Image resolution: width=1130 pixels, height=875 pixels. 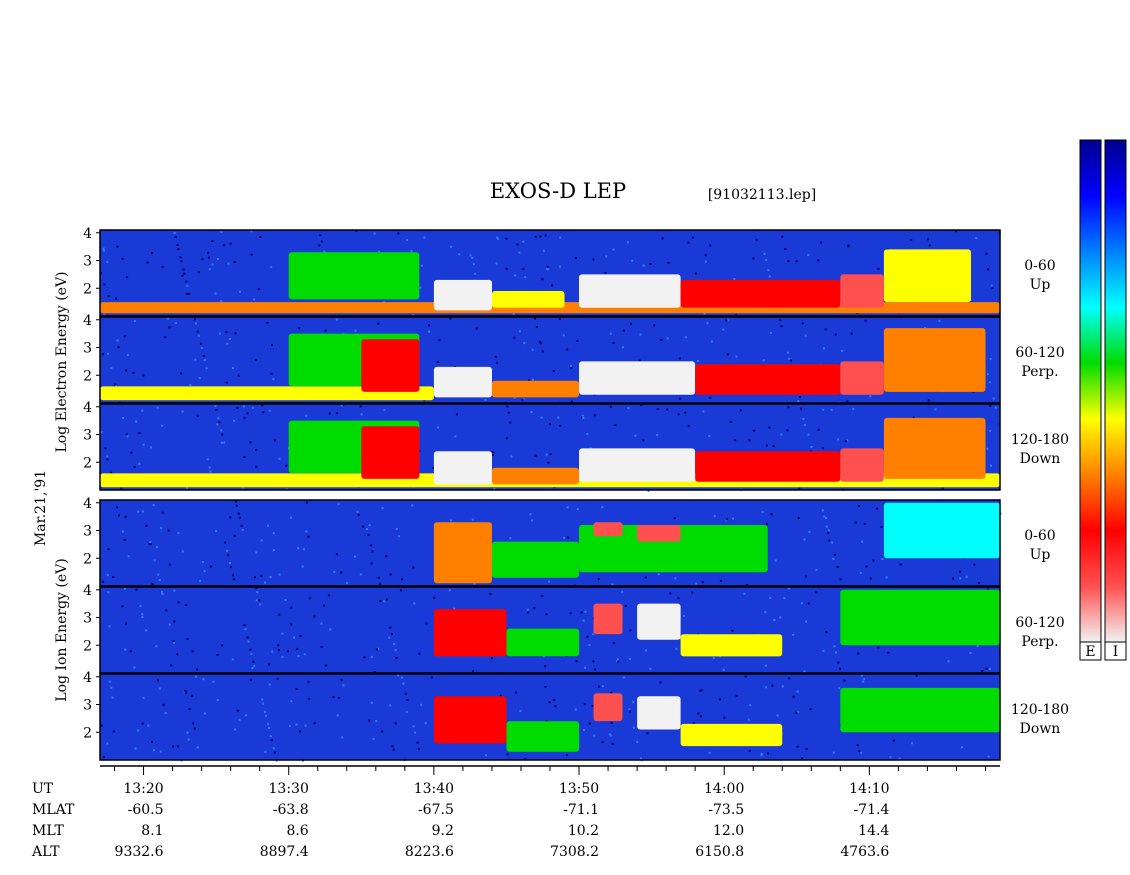 What do you see at coordinates (48, 831) in the screenshot?
I see `footer-row-label: MLT` at bounding box center [48, 831].